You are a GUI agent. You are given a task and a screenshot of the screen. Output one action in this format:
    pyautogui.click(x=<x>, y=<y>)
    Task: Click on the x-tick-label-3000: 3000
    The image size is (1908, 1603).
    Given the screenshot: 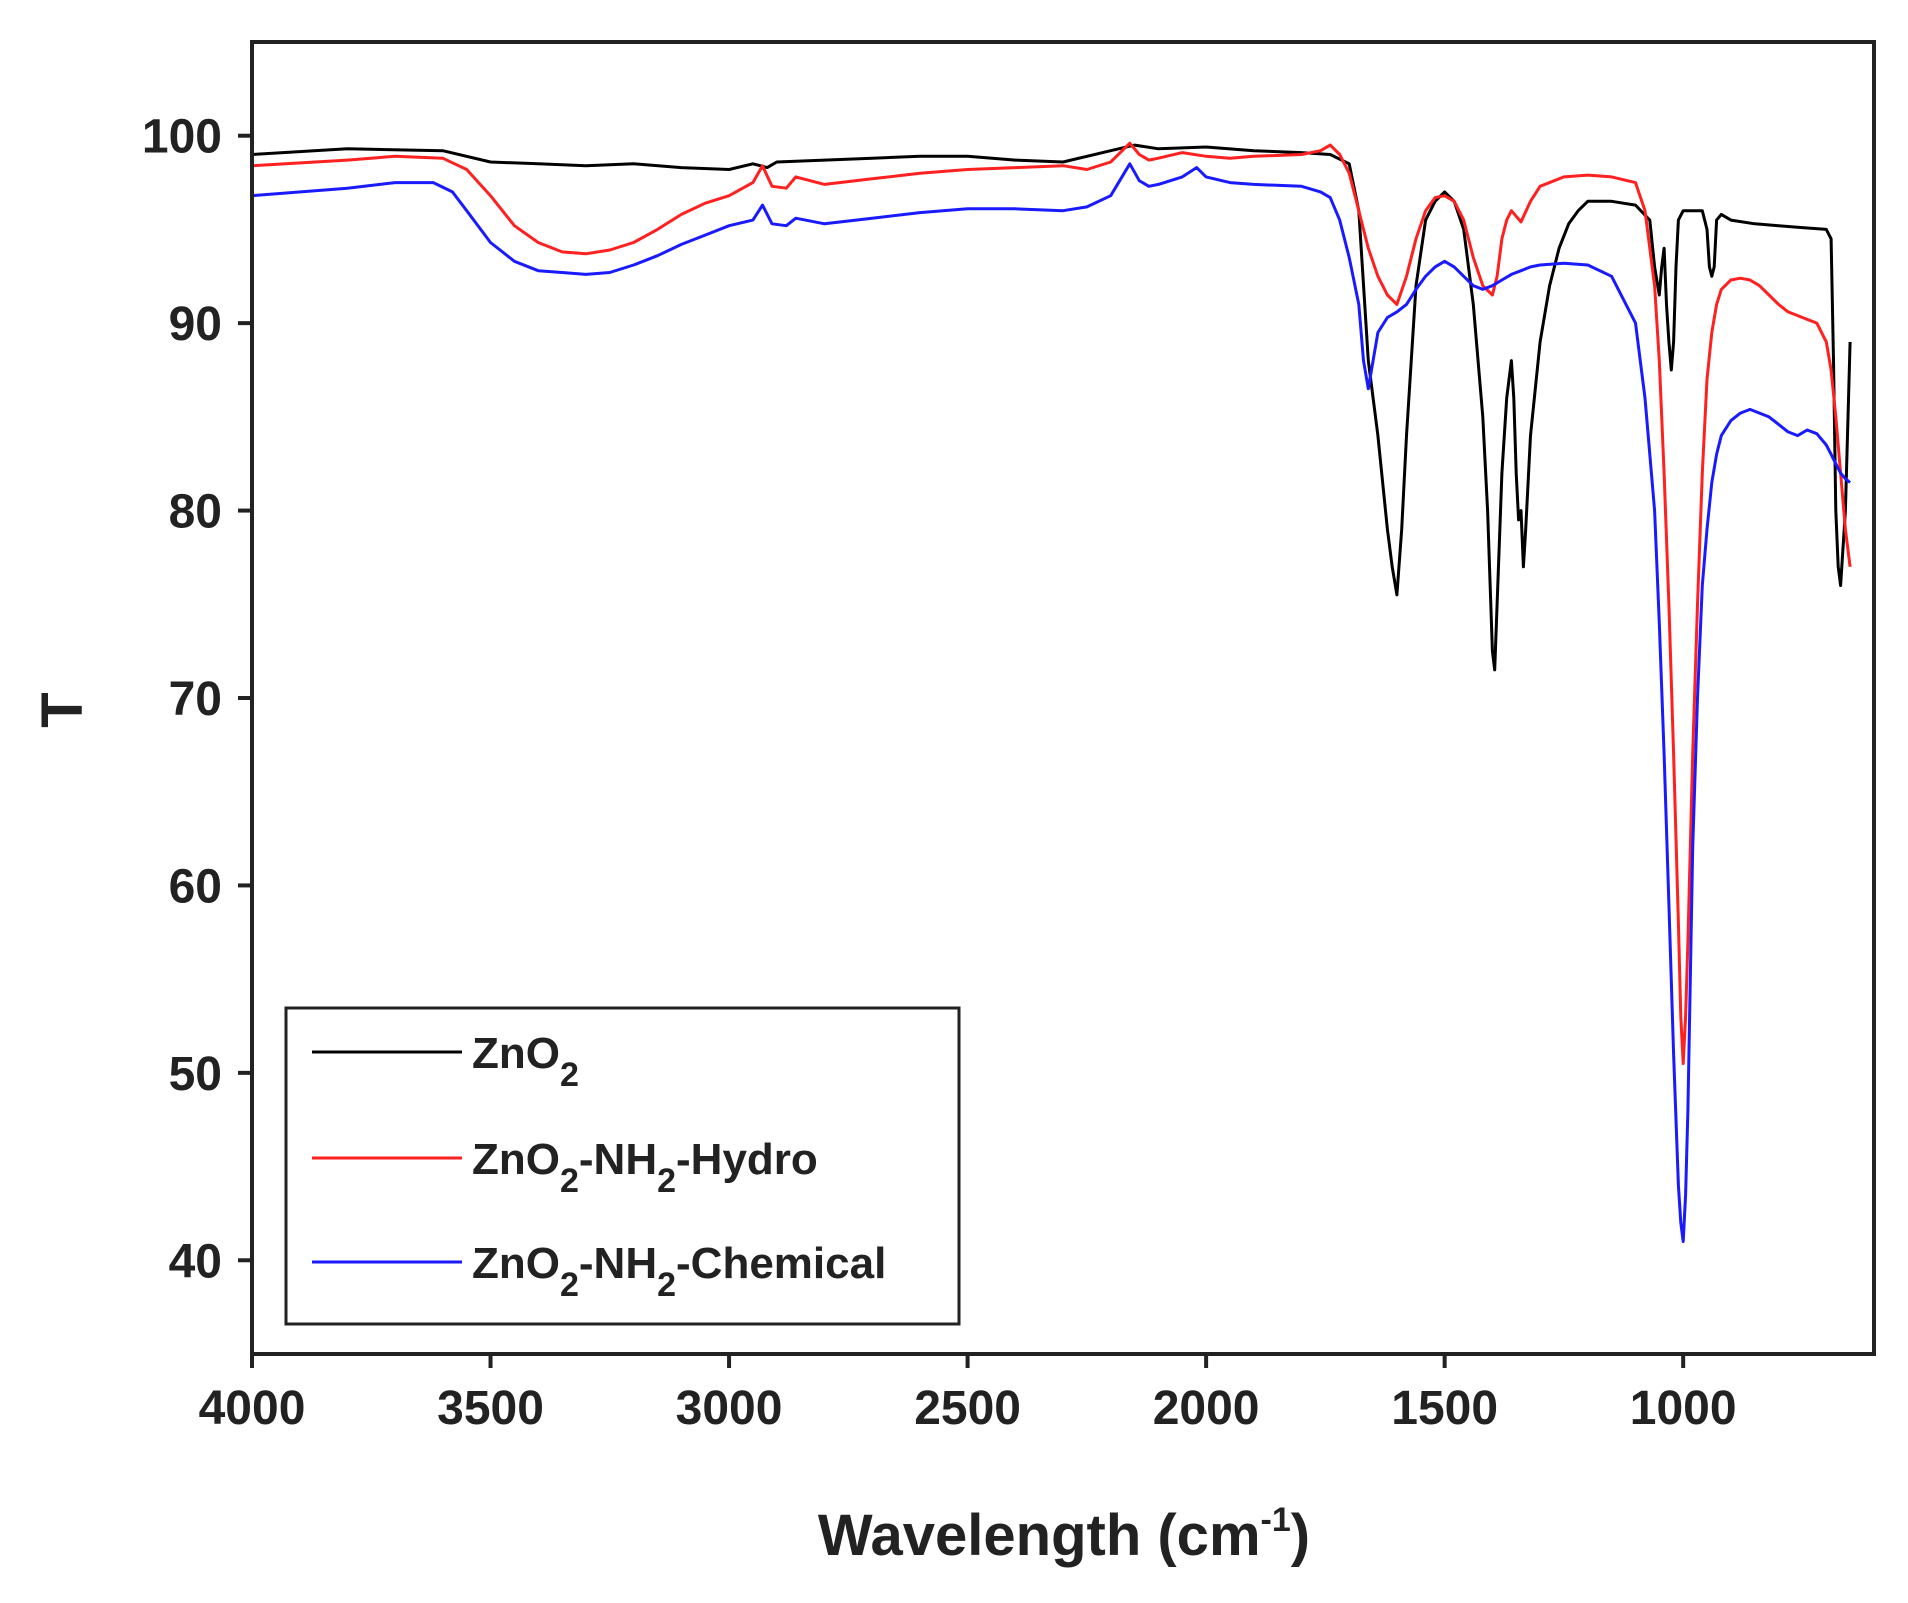 What is the action you would take?
    pyautogui.click(x=729, y=1408)
    